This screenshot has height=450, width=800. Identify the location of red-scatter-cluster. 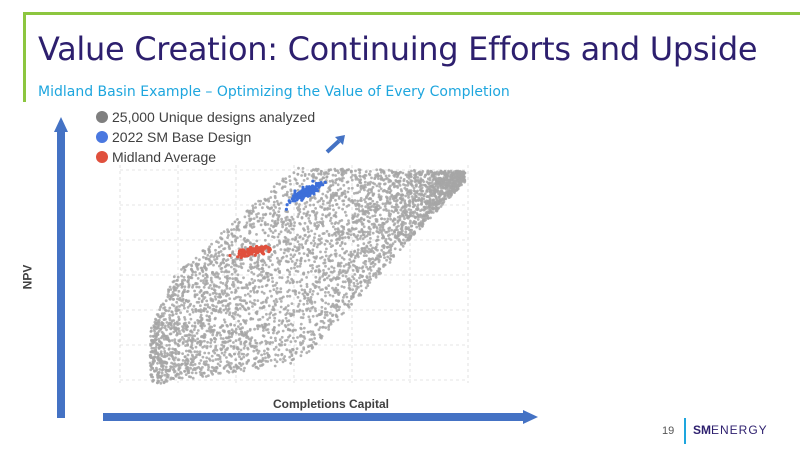
(250, 252).